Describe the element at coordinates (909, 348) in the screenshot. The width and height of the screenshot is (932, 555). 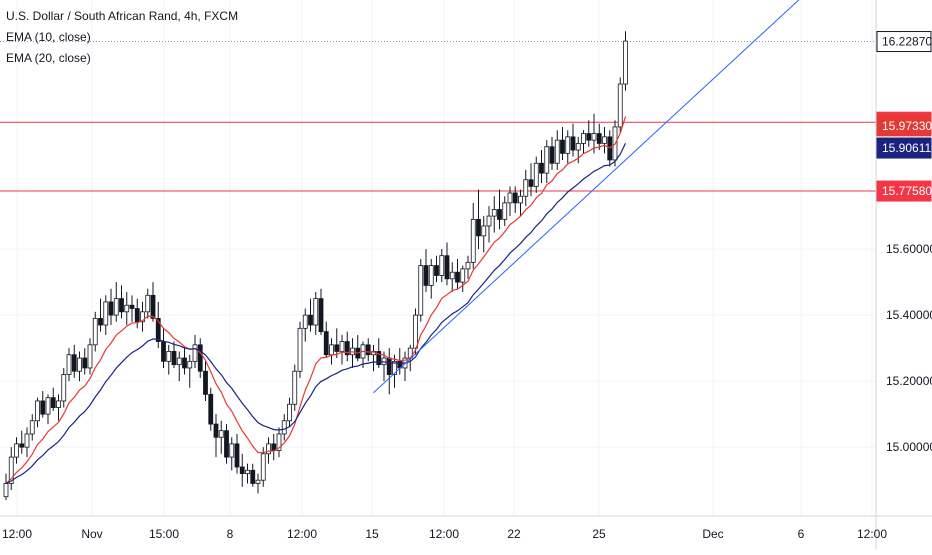
I see `price-axis: 15.00000 15.20000 15.40000 15.60000` at that location.